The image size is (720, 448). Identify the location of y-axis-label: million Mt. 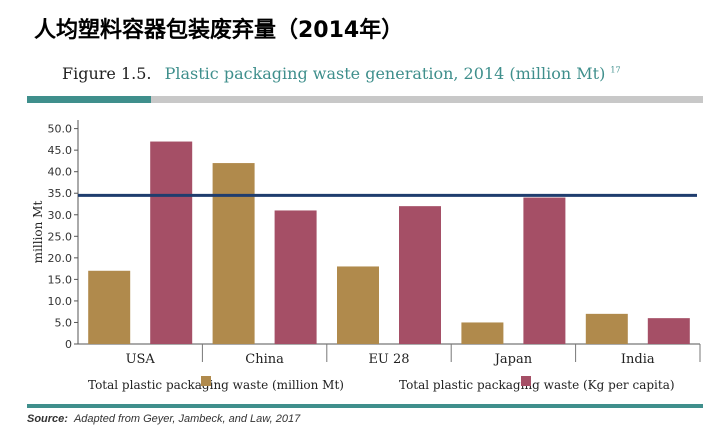
(38, 232).